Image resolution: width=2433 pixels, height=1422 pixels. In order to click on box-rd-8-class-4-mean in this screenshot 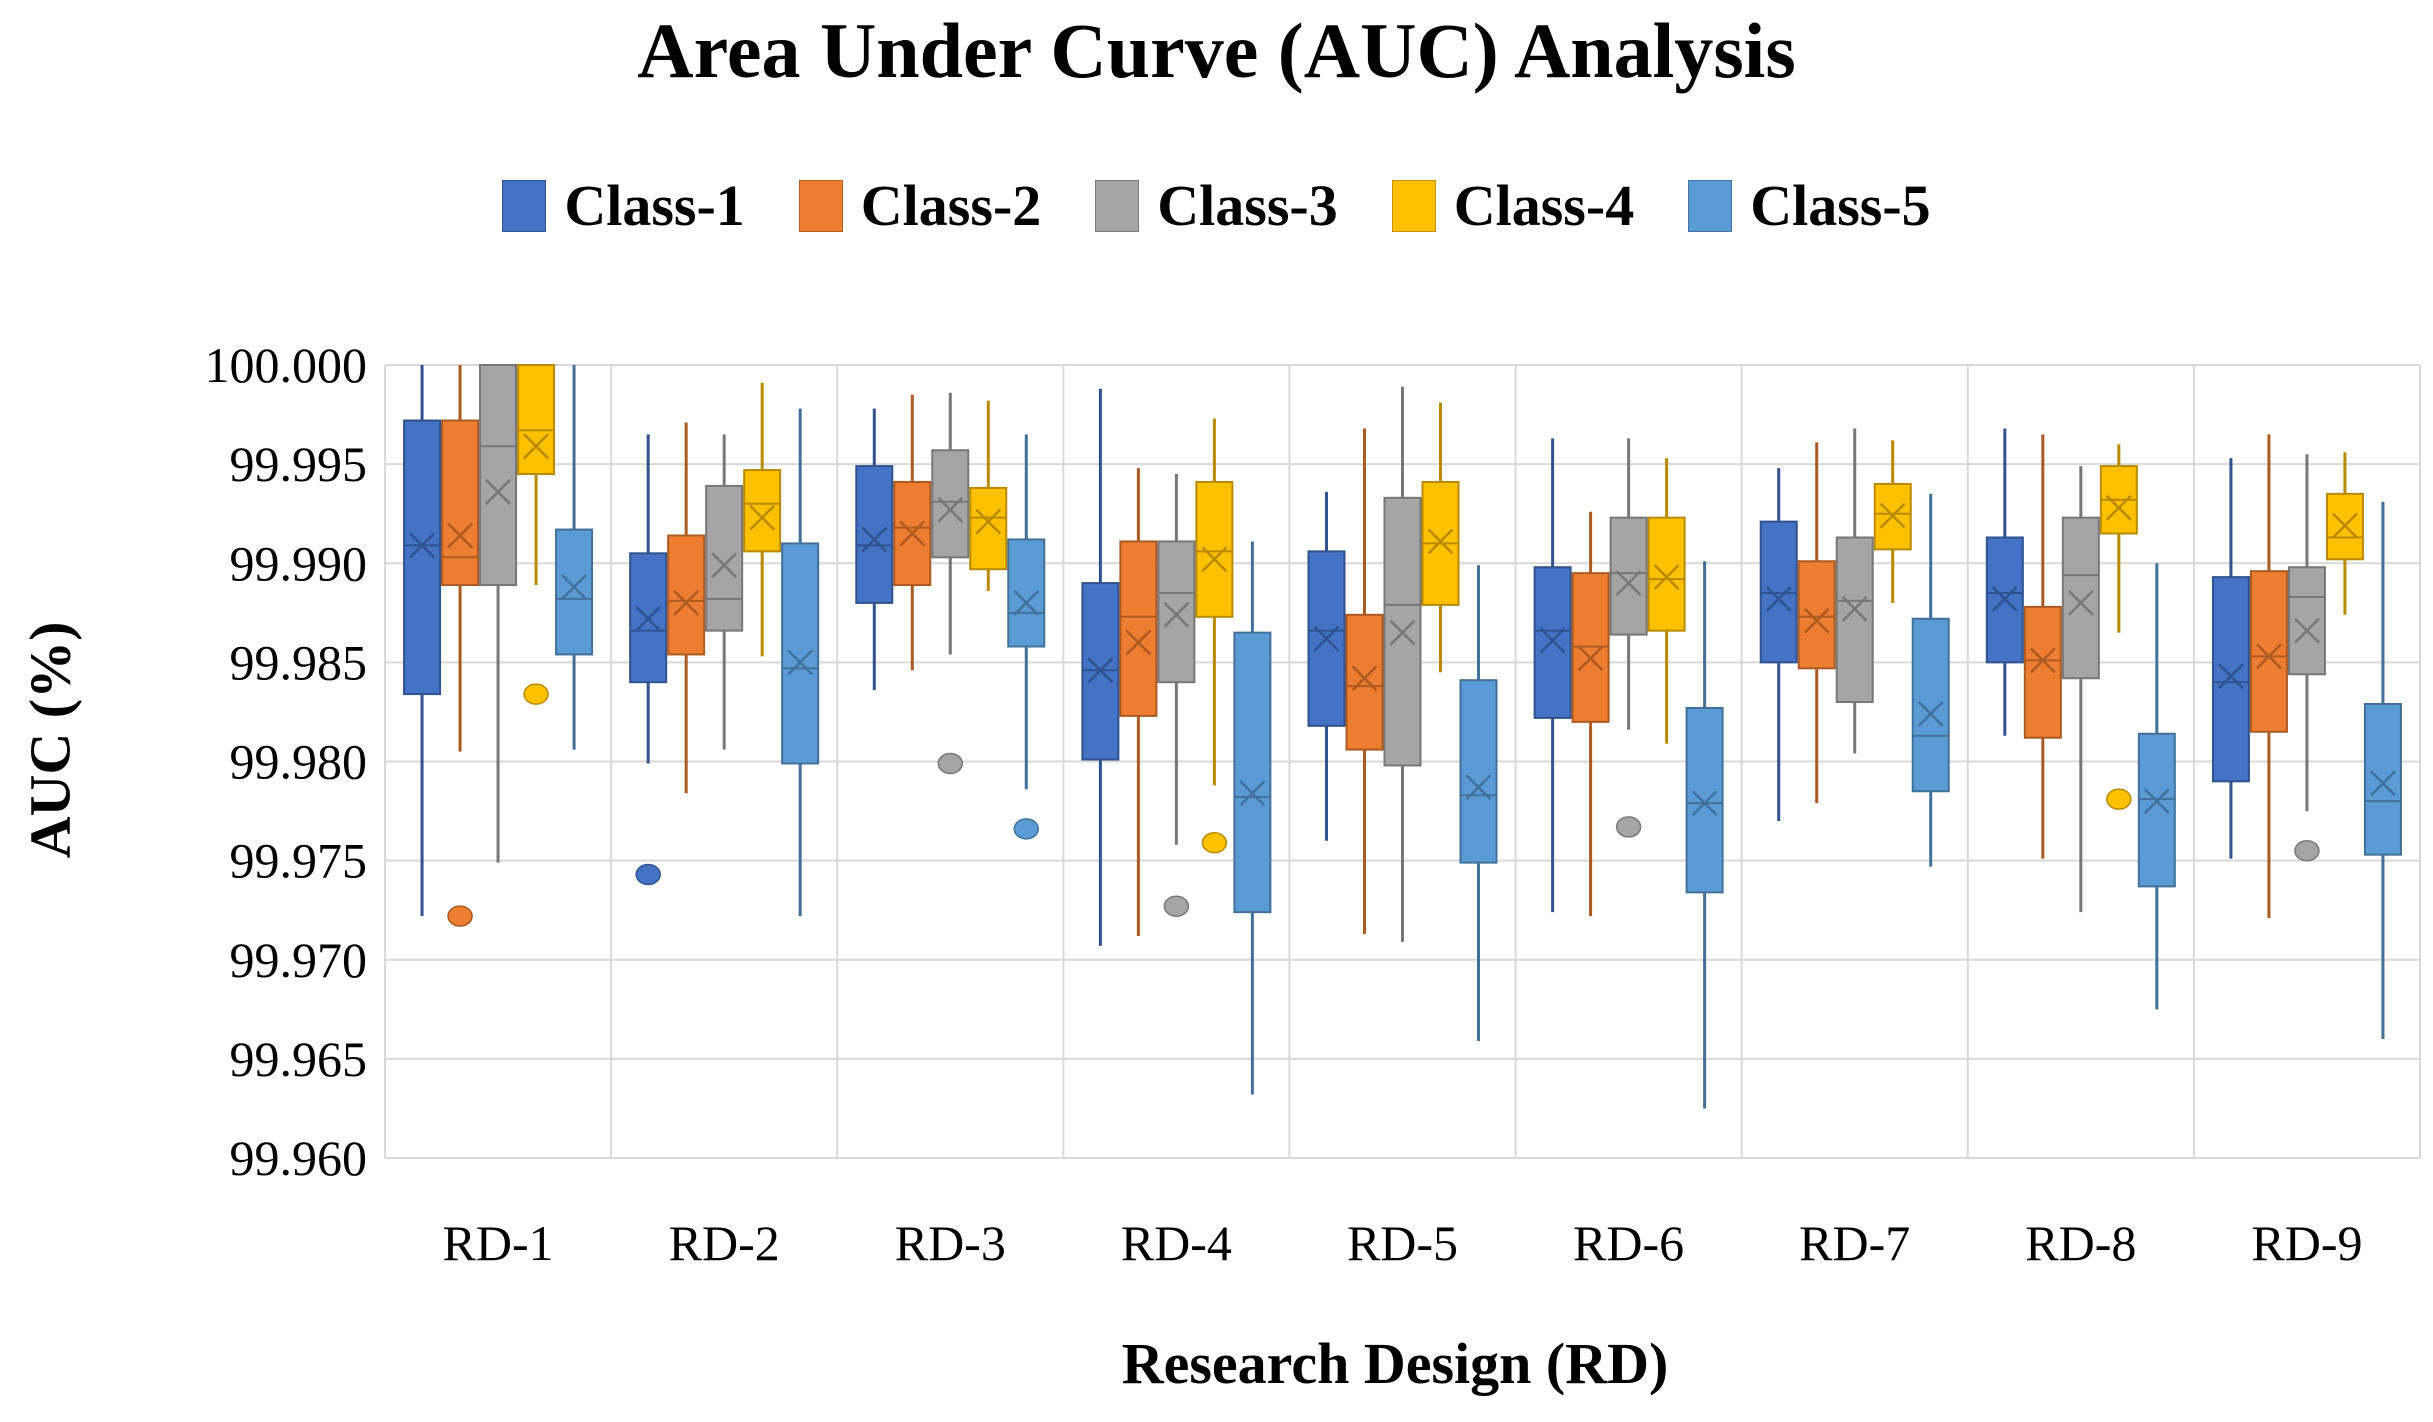, I will do `click(2118, 507)`.